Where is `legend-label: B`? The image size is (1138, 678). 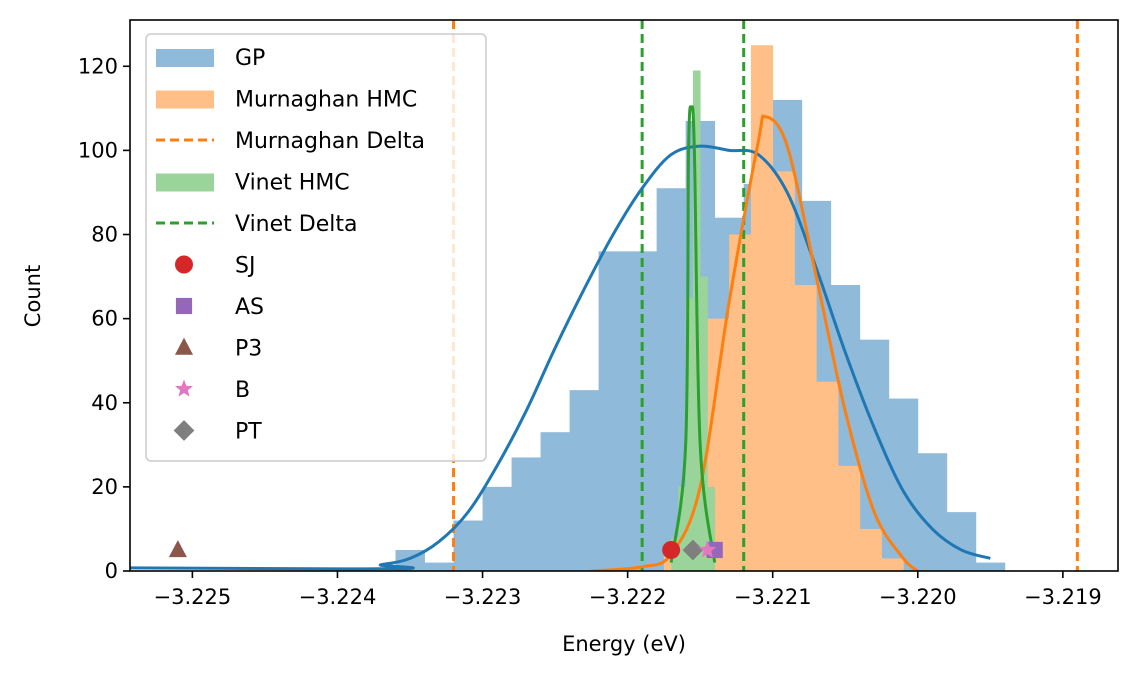
legend-label: B is located at coordinates (242, 390).